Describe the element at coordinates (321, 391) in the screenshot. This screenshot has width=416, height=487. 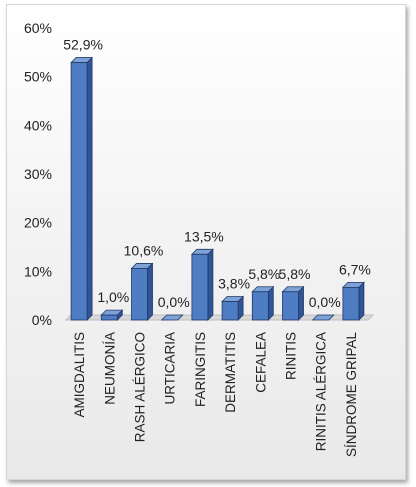
I see `category-label: RINITIS ALÉRGICA` at that location.